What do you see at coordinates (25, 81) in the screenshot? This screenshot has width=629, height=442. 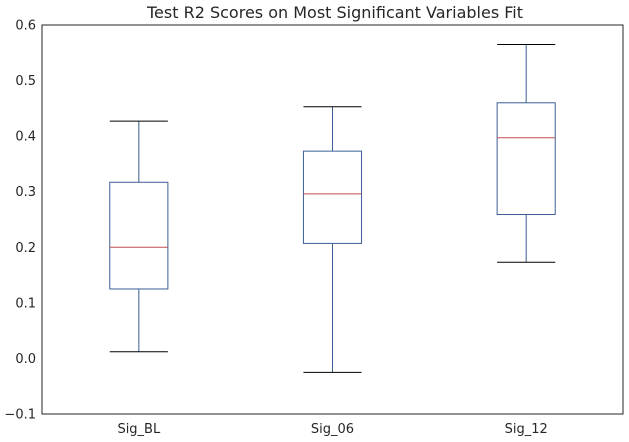 I see `y-tick-label: 0.5` at bounding box center [25, 81].